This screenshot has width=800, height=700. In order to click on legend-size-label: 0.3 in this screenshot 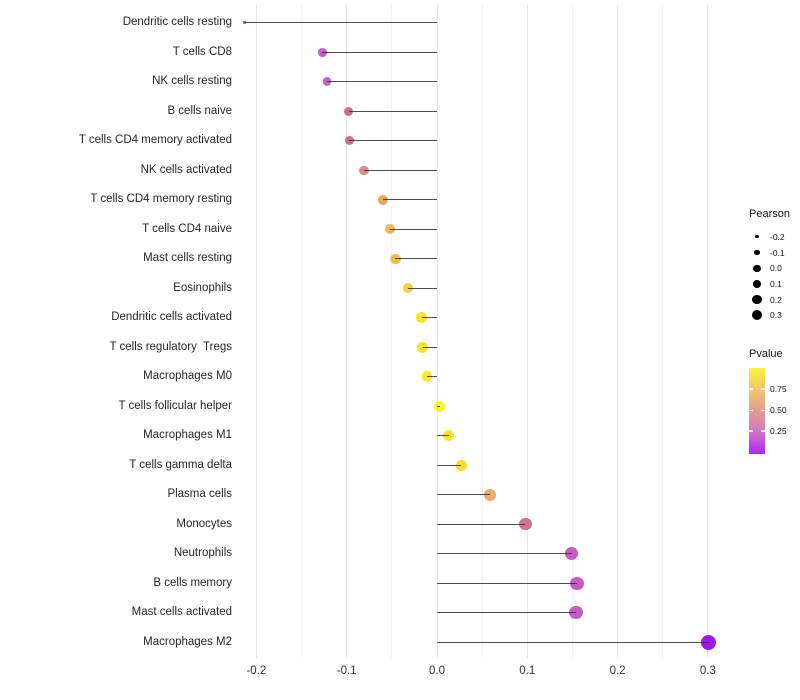, I will do `click(776, 315)`.